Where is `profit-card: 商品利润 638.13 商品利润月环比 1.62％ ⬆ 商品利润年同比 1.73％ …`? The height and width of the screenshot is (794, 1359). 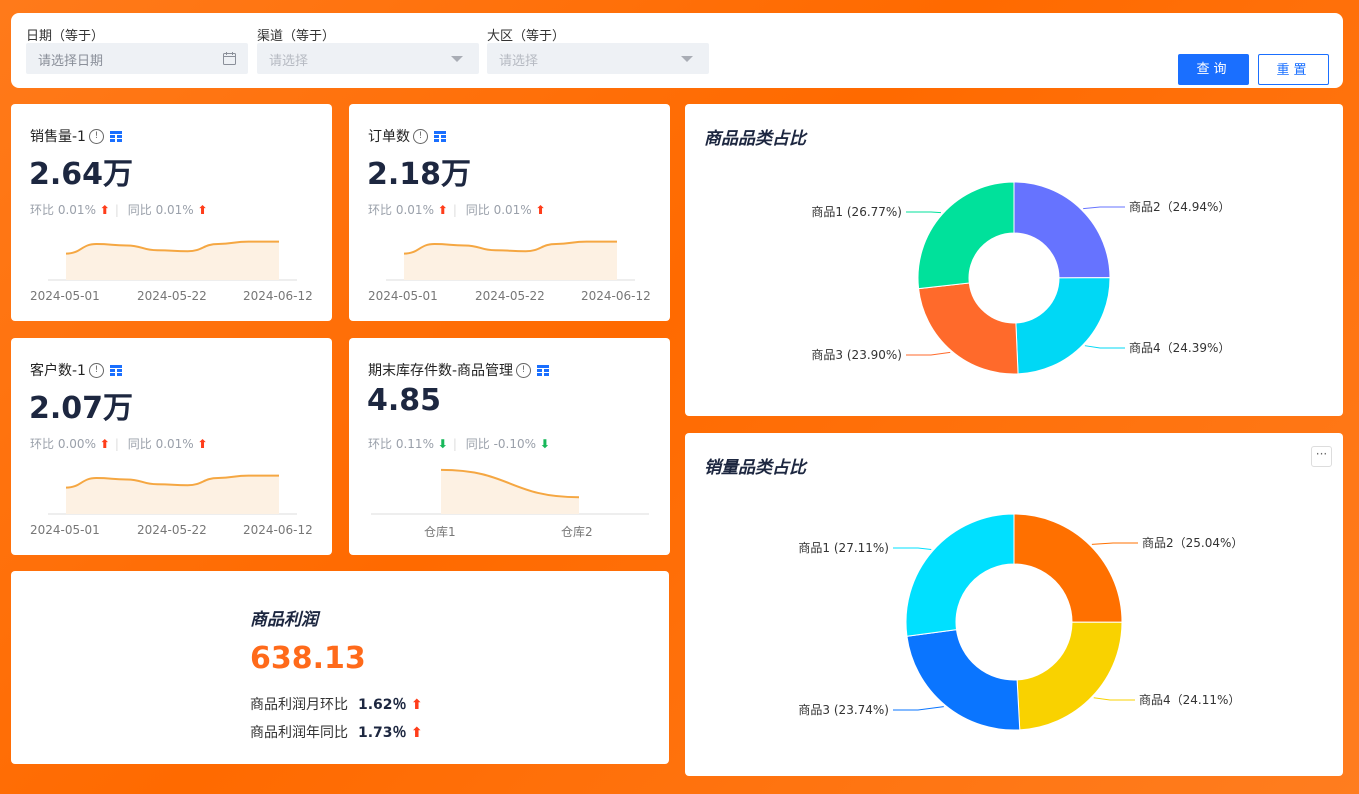
profit-card: 商品利润 638.13 商品利润月环比 1.62％ ⬆ 商品利润年同比 1.73％ … is located at coordinates (340, 667).